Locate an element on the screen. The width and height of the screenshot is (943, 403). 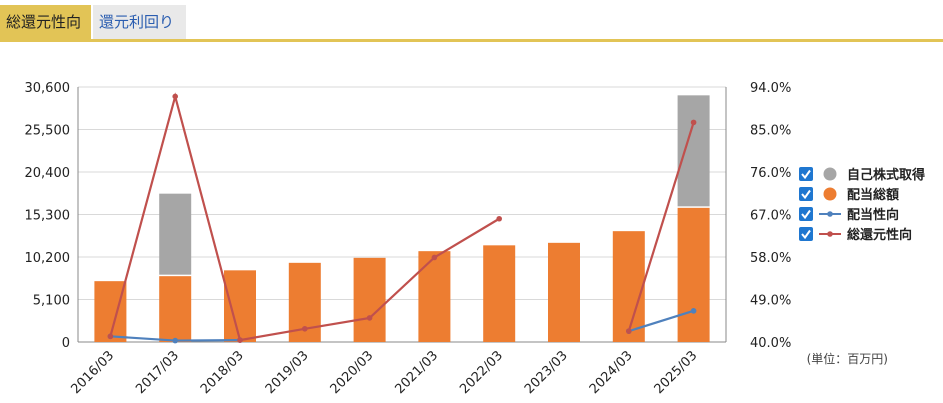
right-axis-tick-label: 85.0% is located at coordinates (770, 131).